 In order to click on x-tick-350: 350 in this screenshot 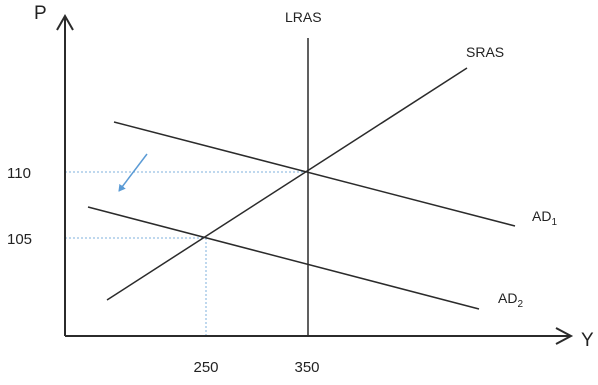, I will do `click(306, 367)`.